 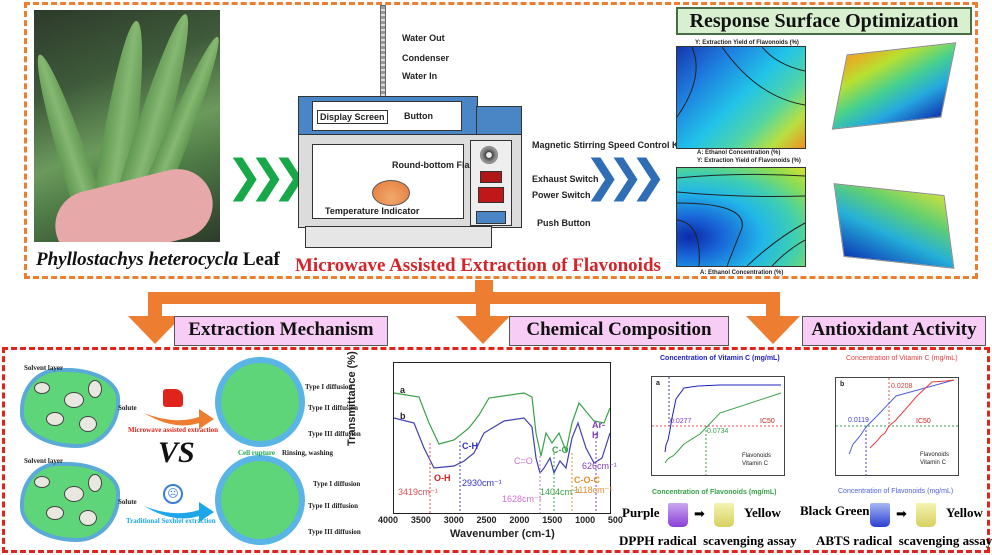 I want to click on plant-cell-soxhlet, so click(x=70, y=502).